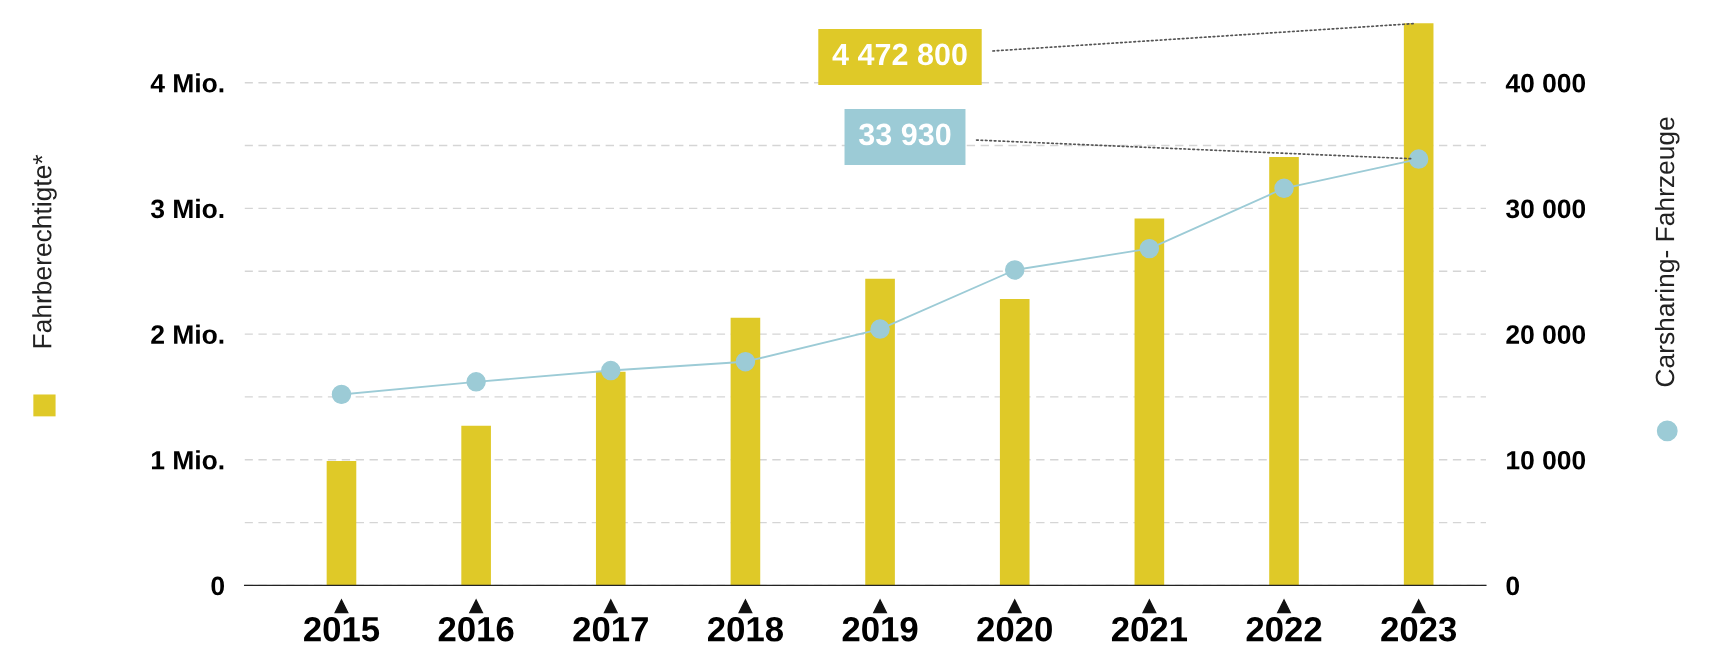  Describe the element at coordinates (1014, 629) in the screenshot. I see `x-tick-label: 2020` at that location.